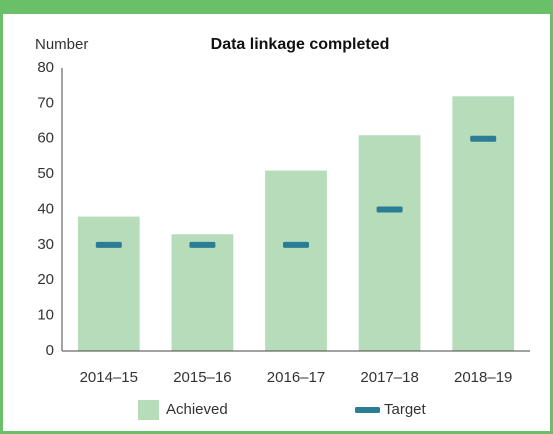 This screenshot has width=553, height=434. What do you see at coordinates (50, 350) in the screenshot?
I see `y-tick-label: 0` at bounding box center [50, 350].